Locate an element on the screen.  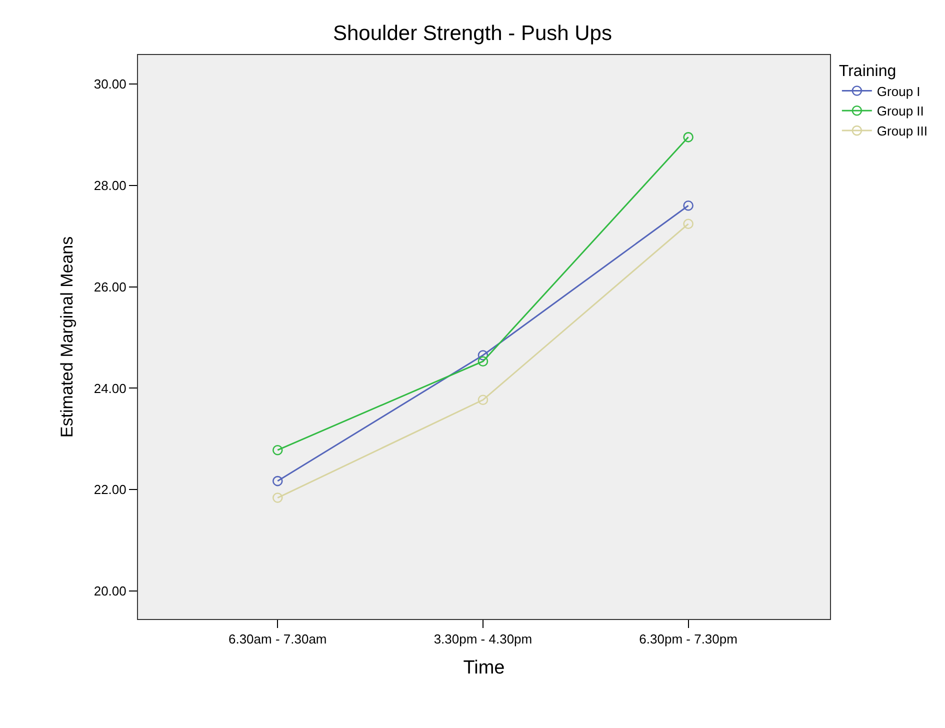
legend-label: Group I is located at coordinates (898, 91).